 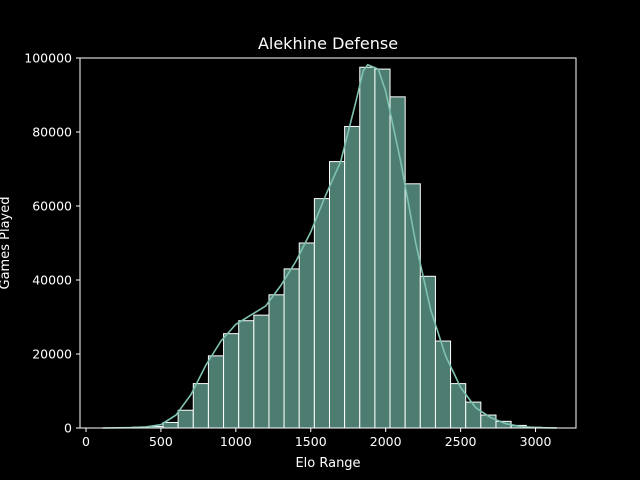 I want to click on y-tick-label: 40000, so click(x=52, y=280).